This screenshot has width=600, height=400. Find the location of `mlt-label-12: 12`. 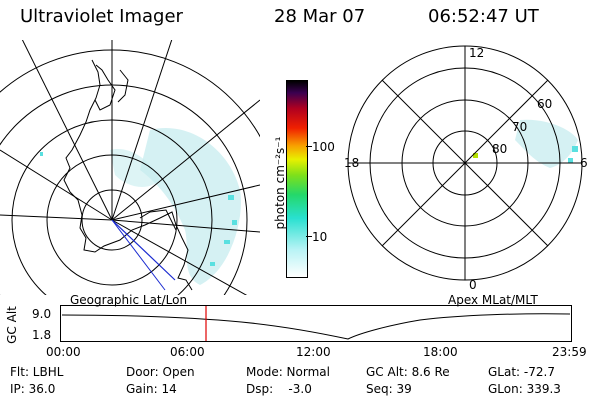

mlt-label-12: 12 is located at coordinates (477, 53).